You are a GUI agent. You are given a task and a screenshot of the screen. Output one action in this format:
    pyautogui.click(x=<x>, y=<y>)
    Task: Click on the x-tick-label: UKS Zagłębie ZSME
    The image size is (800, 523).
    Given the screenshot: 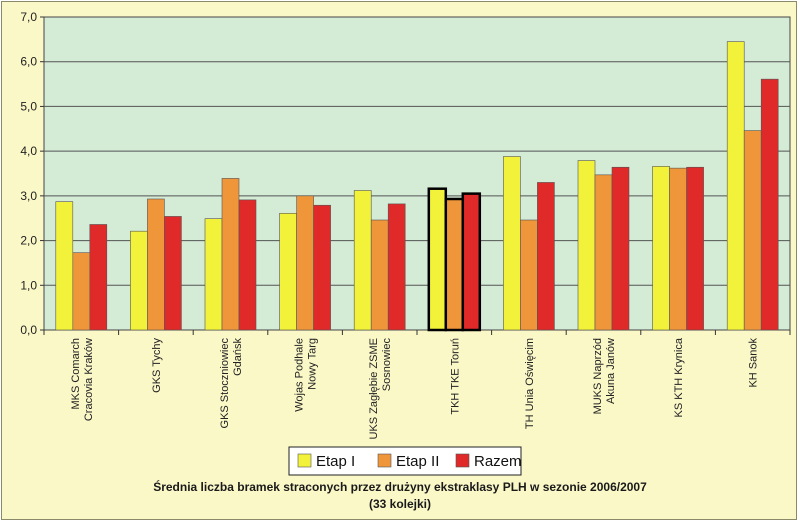 What is the action you would take?
    pyautogui.click(x=374, y=388)
    